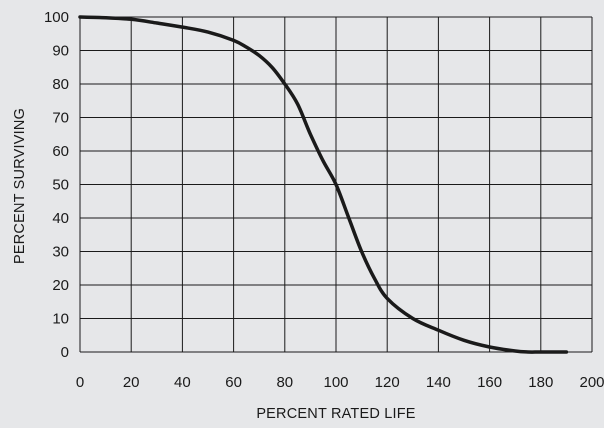 This screenshot has height=428, width=604. I want to click on x-tick-label: 120, so click(387, 382).